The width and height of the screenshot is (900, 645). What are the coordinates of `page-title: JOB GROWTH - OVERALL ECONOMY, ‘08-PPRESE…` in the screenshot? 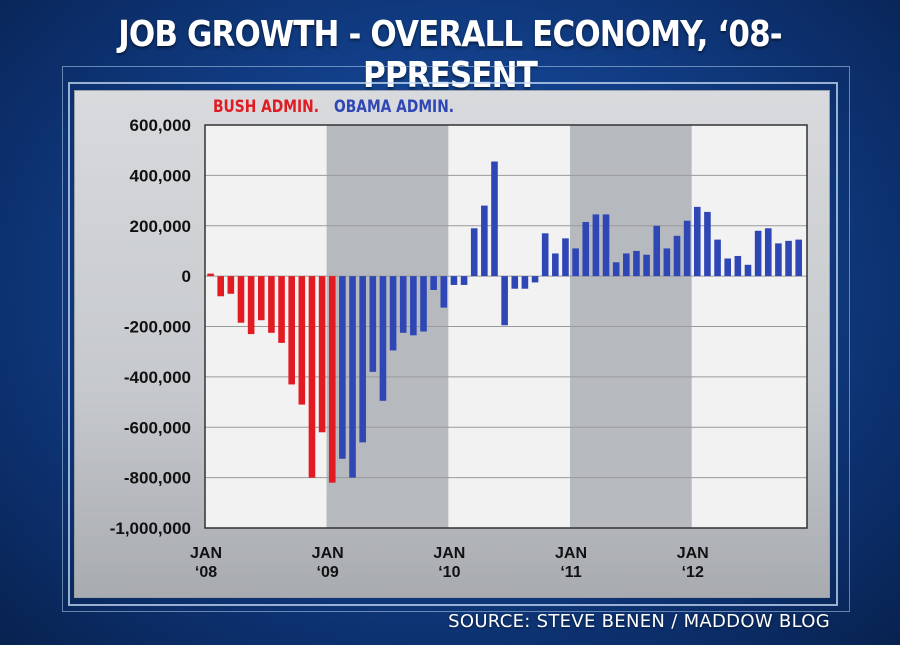 It's located at (450, 55).